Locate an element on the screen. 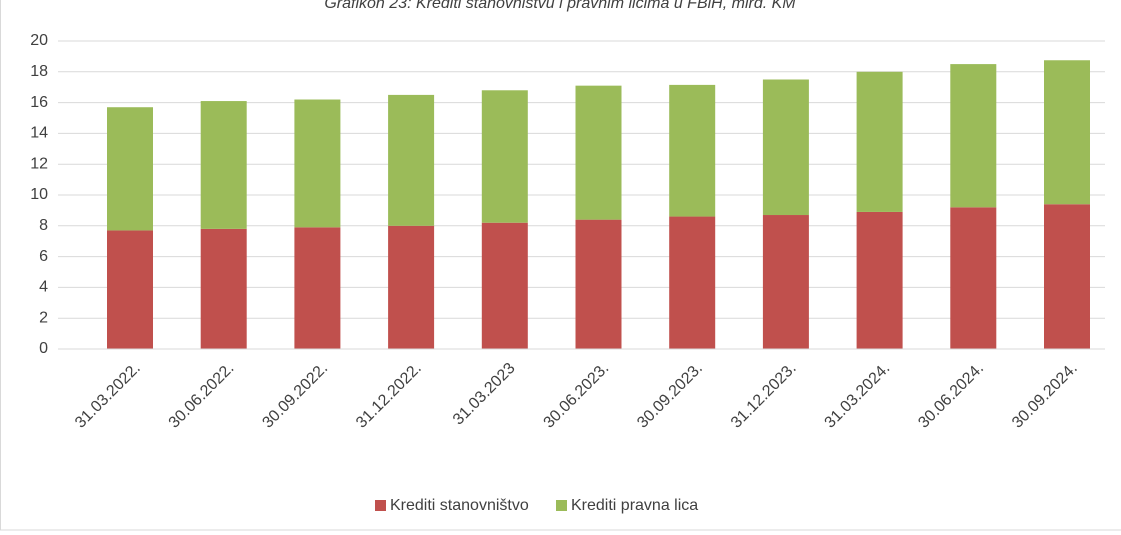 The height and width of the screenshot is (535, 1121). x-tick-label: 31.03.2023 is located at coordinates (484, 394).